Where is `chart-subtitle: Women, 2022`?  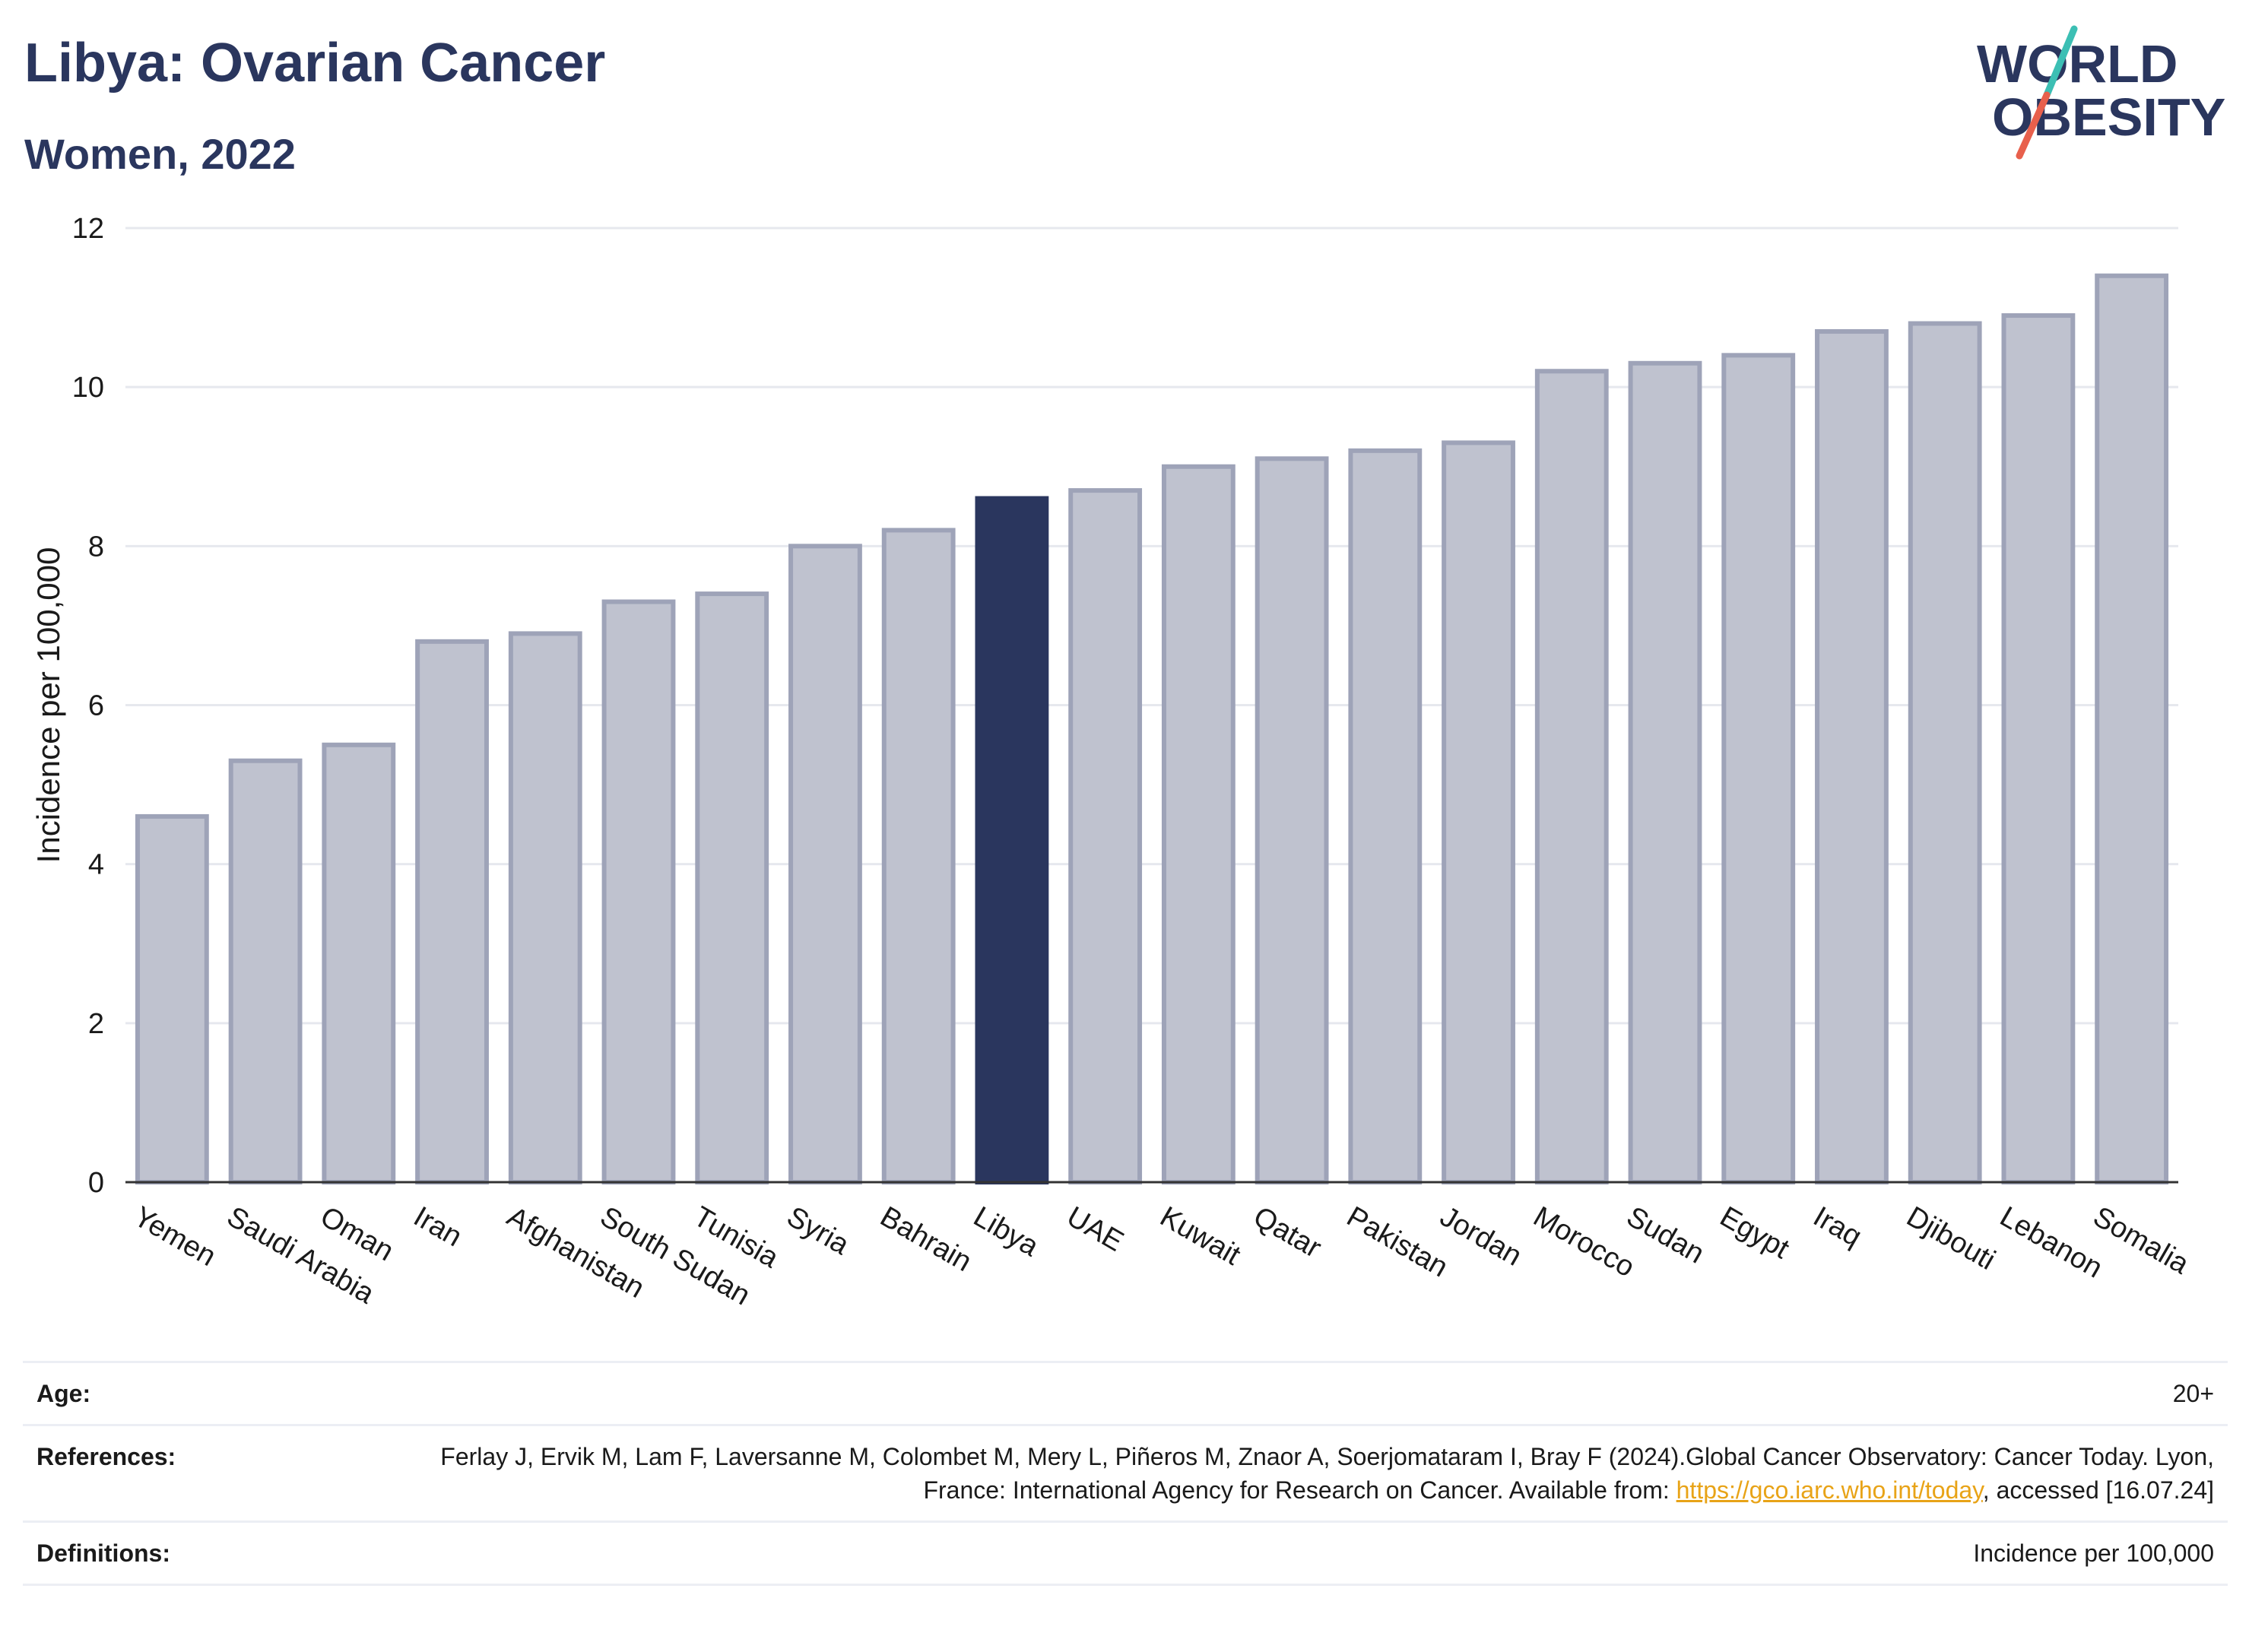
chart-subtitle: Women, 2022 is located at coordinates (160, 154).